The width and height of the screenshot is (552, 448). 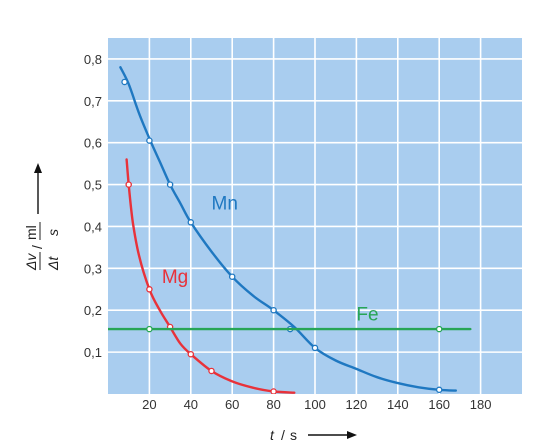 I want to click on x-tick-label: 140, so click(x=398, y=404).